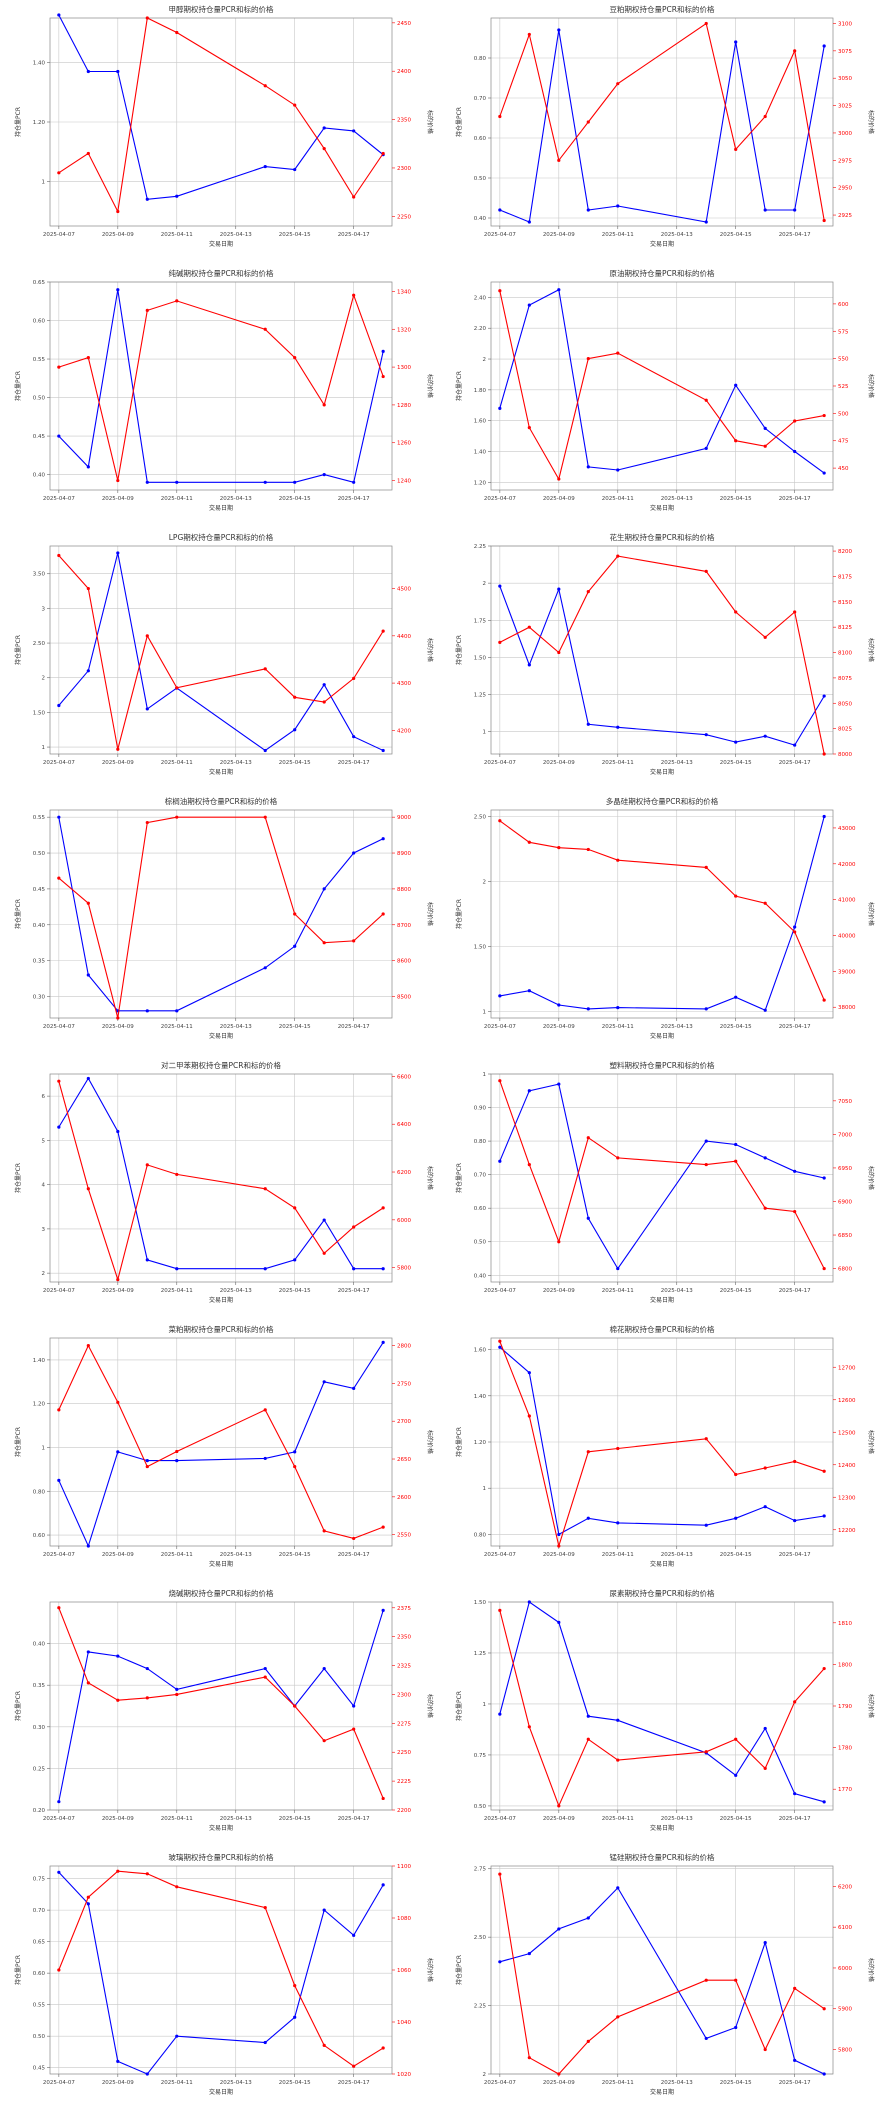 This screenshot has width=882, height=2116. Describe the element at coordinates (845, 1707) in the screenshot. I see `y2-tick-label: 1790` at that location.